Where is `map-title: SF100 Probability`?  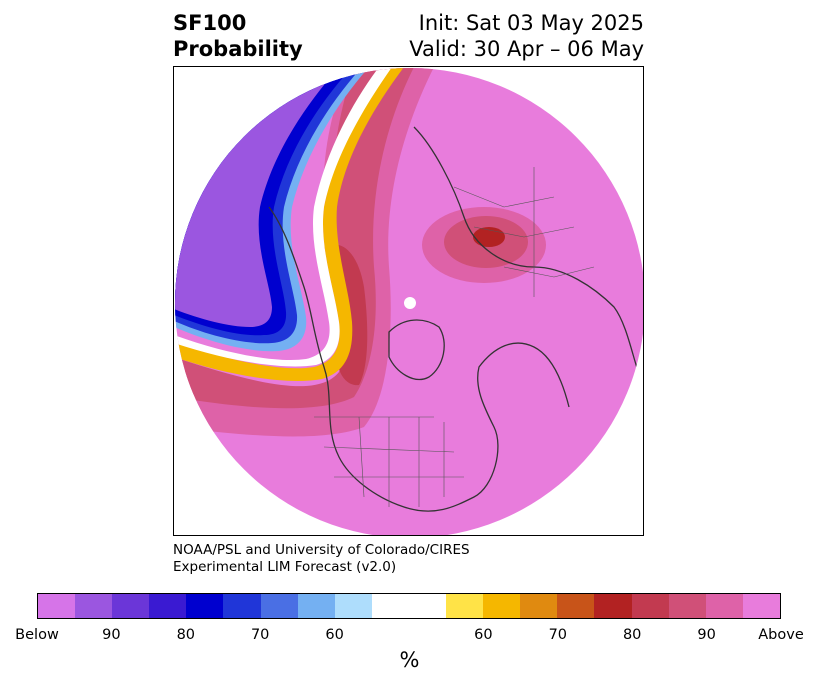 map-title: SF100 Probability is located at coordinates (238, 36).